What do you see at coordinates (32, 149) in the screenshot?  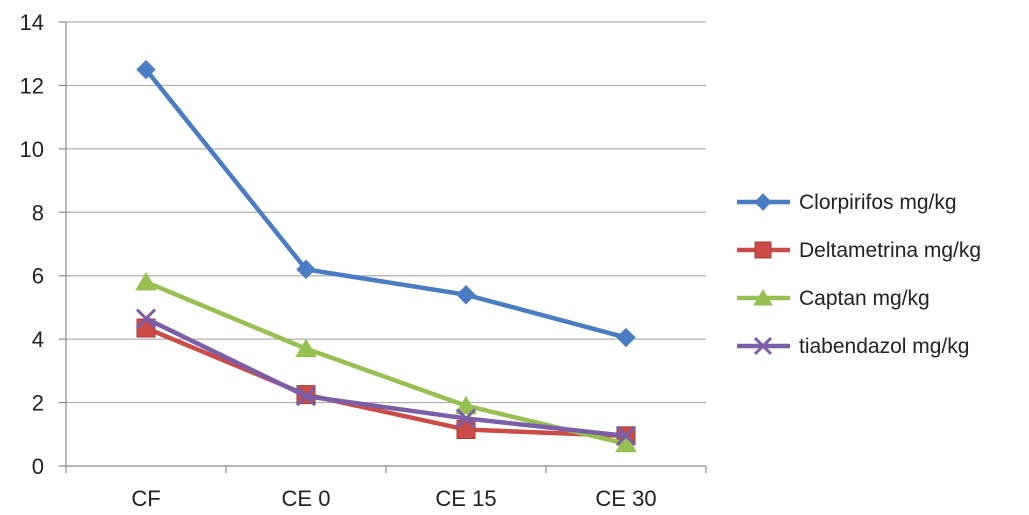 I see `y-tick-label: 10` at bounding box center [32, 149].